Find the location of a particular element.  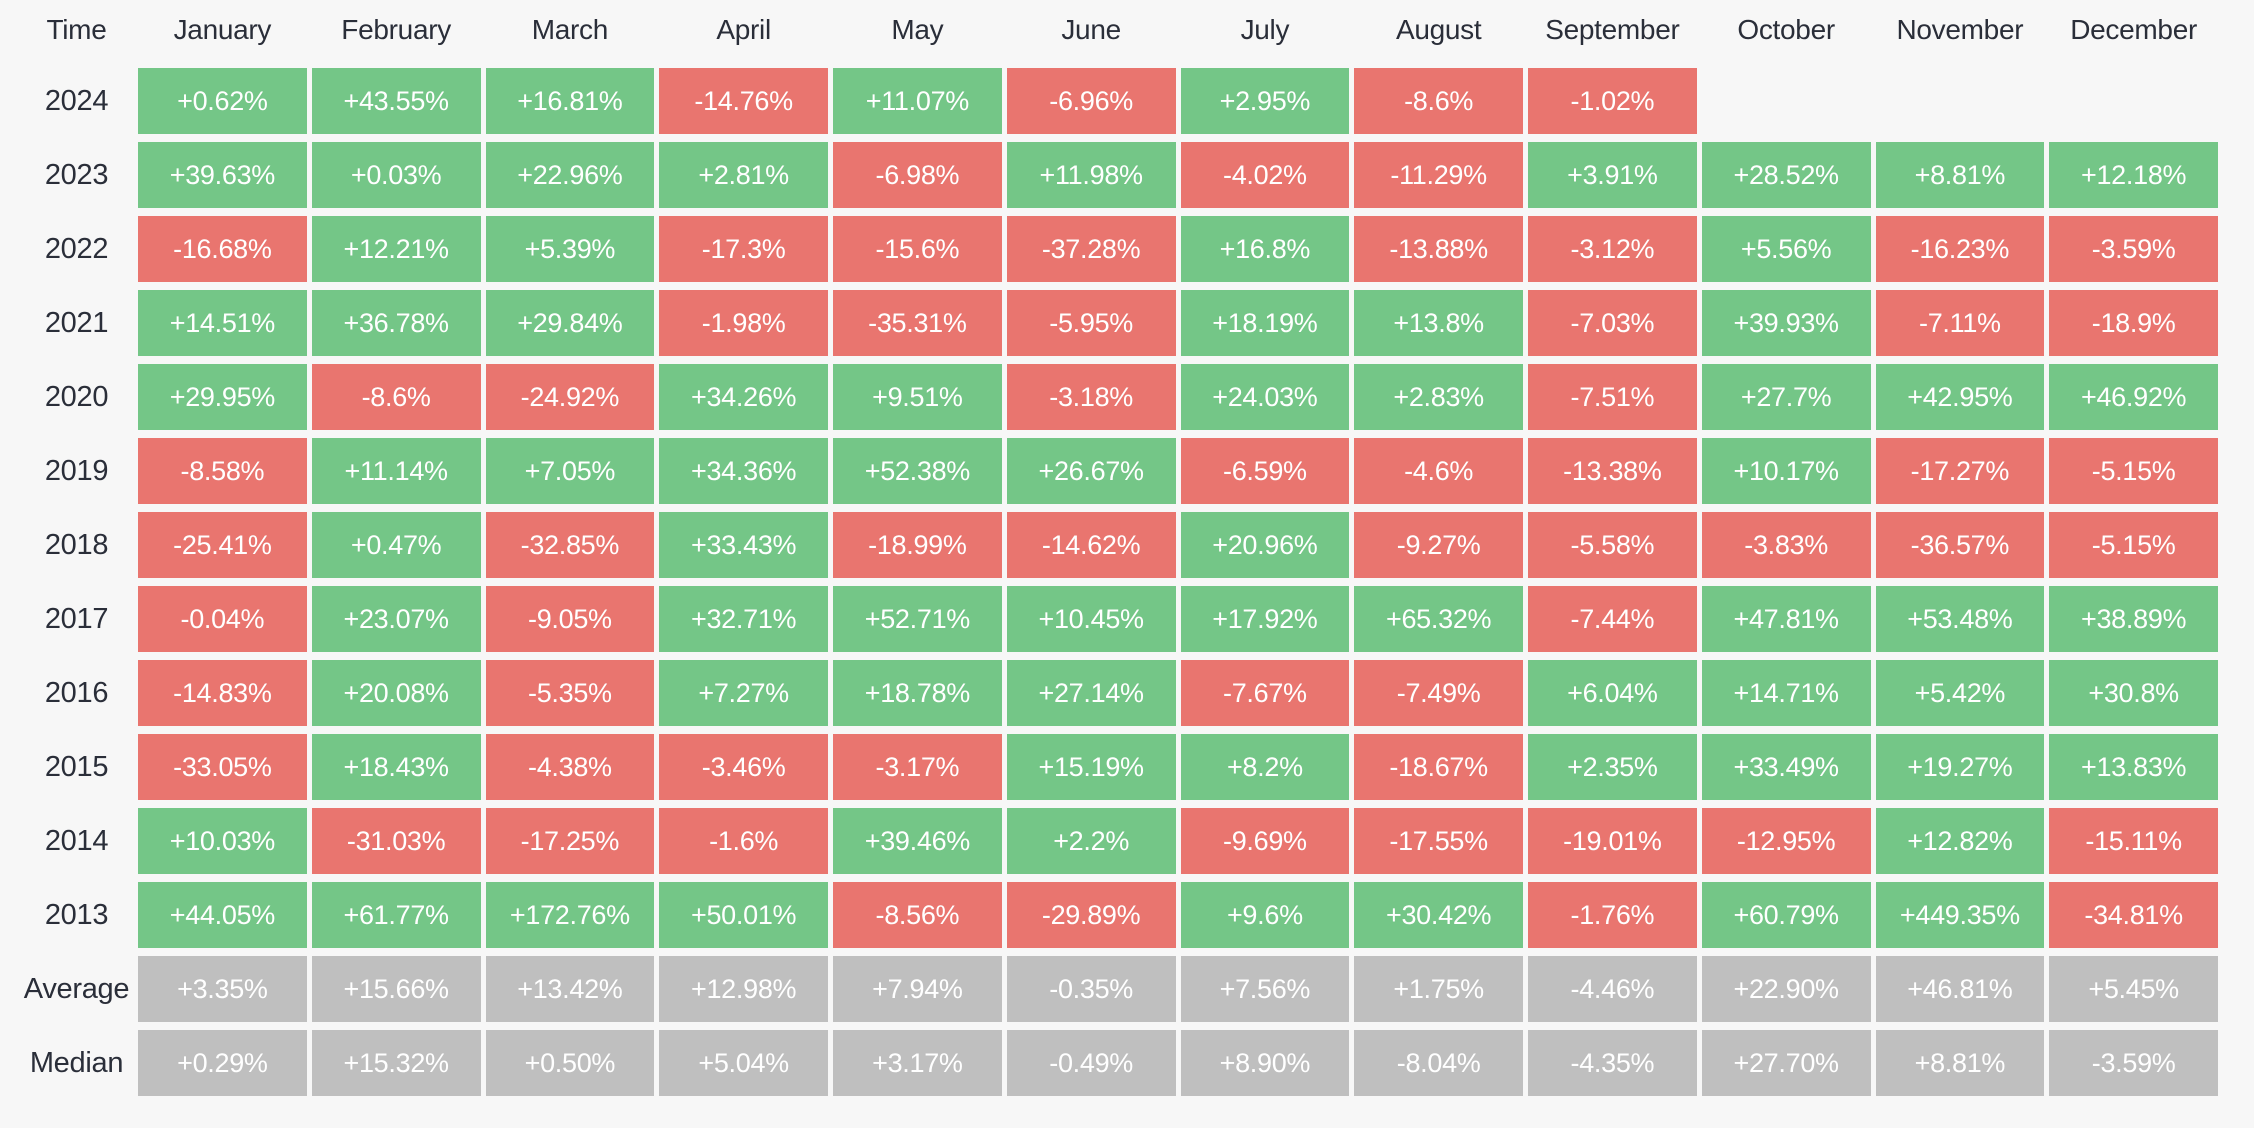

return-cell-2014-december: -15.11% is located at coordinates (2133, 841).